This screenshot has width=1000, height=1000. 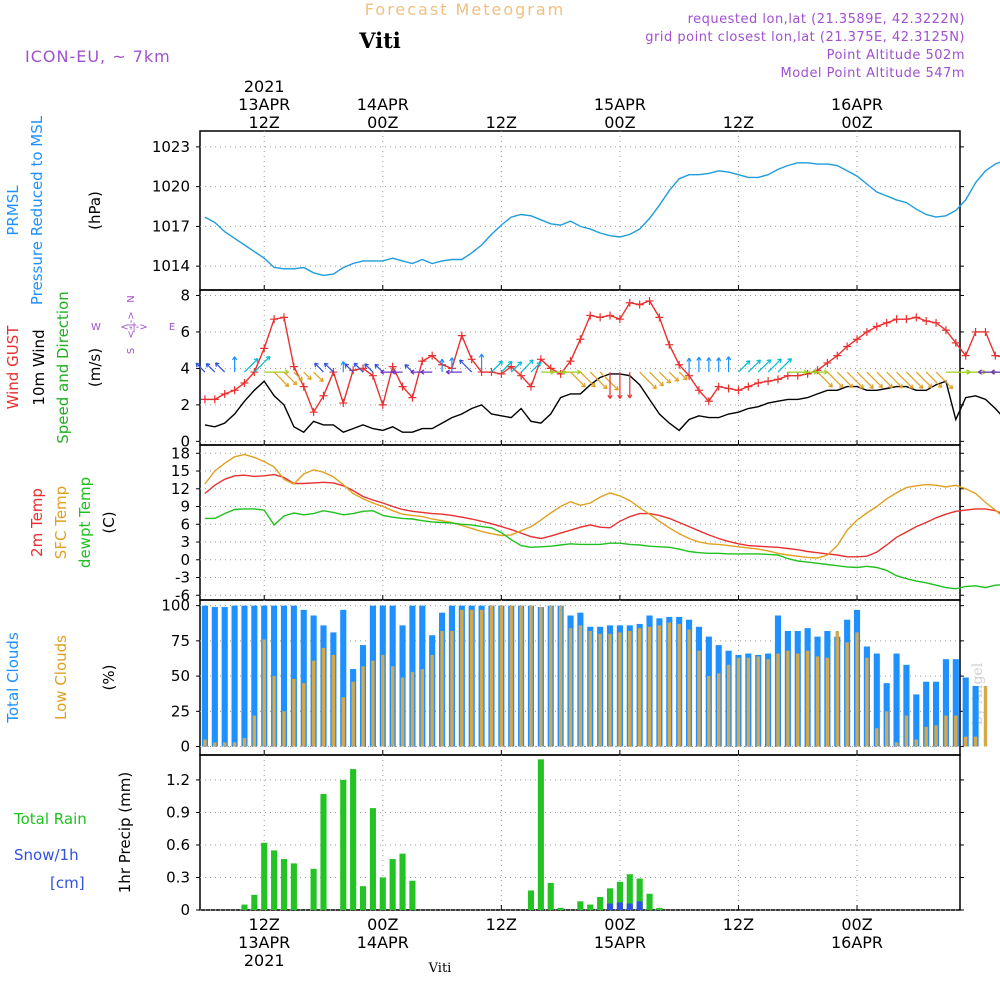 I want to click on y-tick-label: 1023, so click(x=171, y=147).